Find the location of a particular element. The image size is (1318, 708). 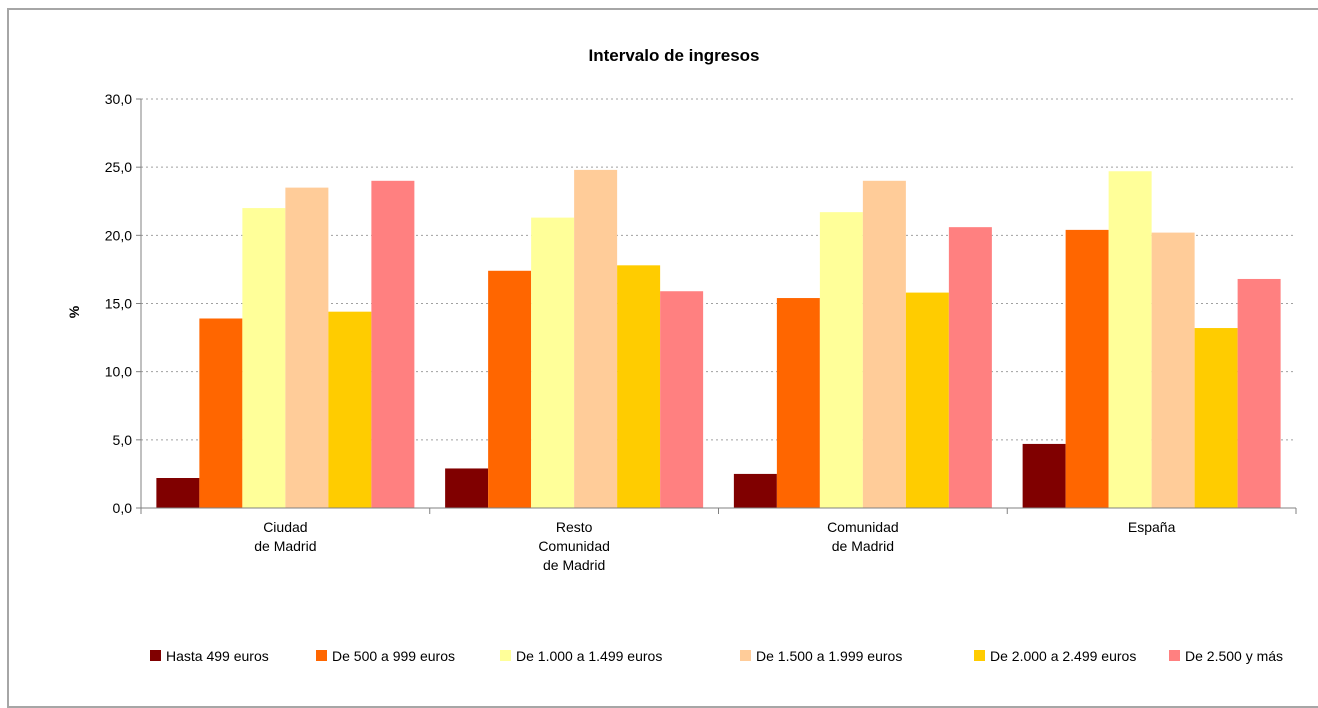

y-tick-label: 5,0 is located at coordinates (123, 440).